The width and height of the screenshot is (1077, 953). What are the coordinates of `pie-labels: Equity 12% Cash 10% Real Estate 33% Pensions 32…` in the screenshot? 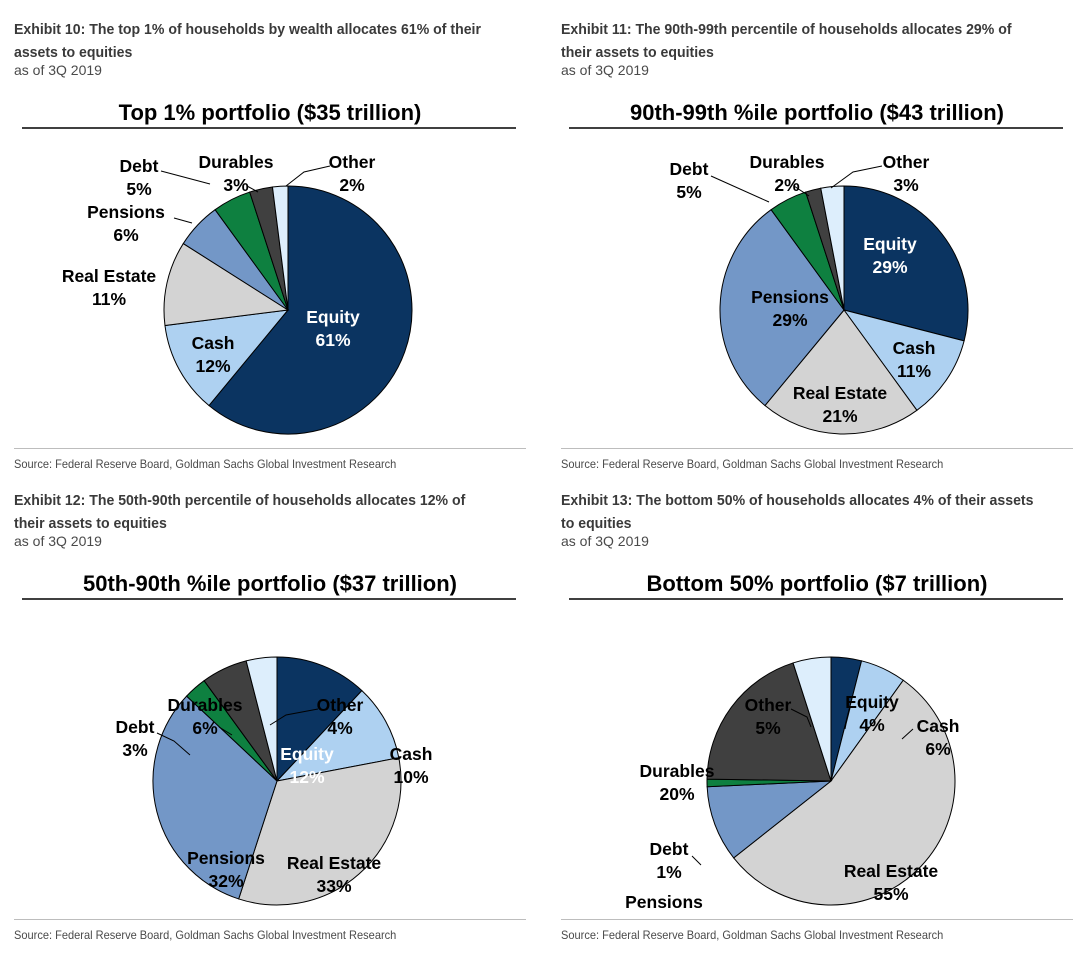 It's located at (274, 795).